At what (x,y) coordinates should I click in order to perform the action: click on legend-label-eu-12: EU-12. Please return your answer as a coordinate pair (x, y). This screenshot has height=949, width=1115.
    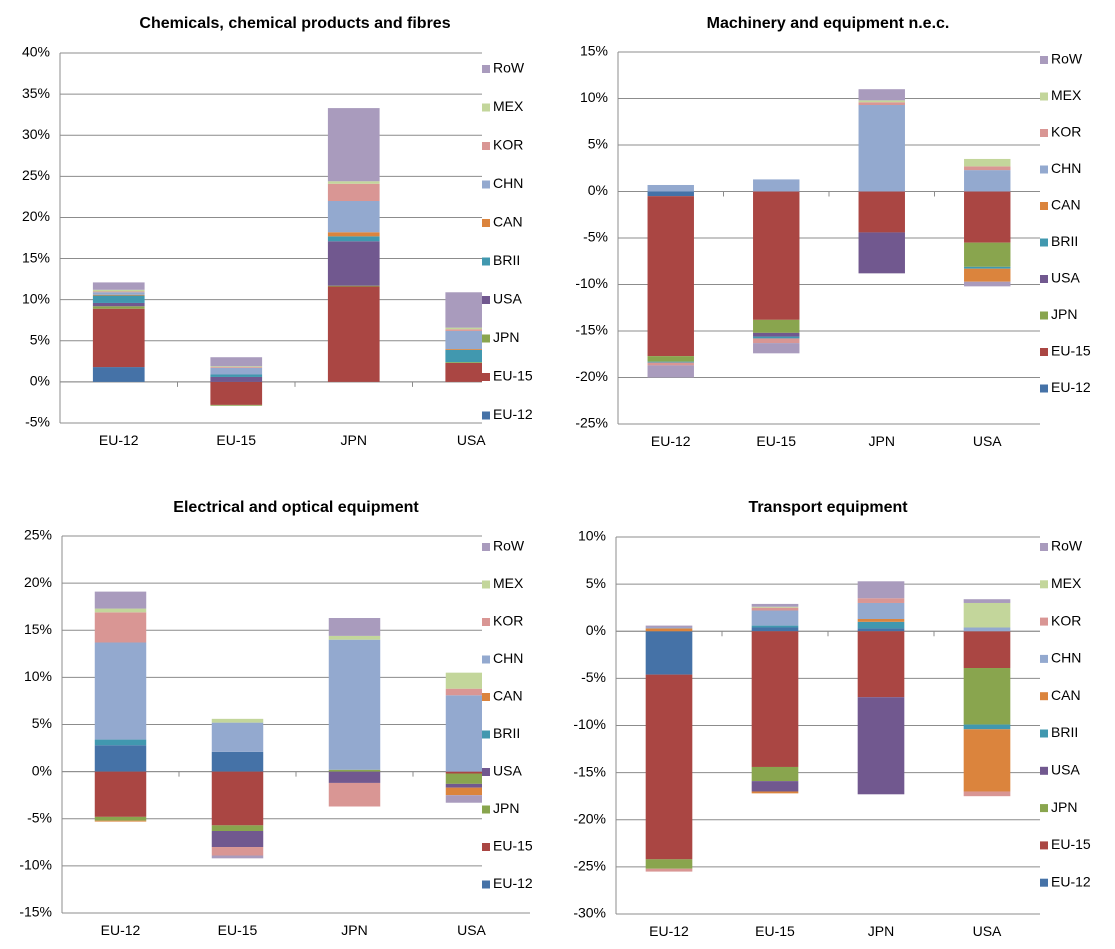
    Looking at the image, I should click on (1071, 881).